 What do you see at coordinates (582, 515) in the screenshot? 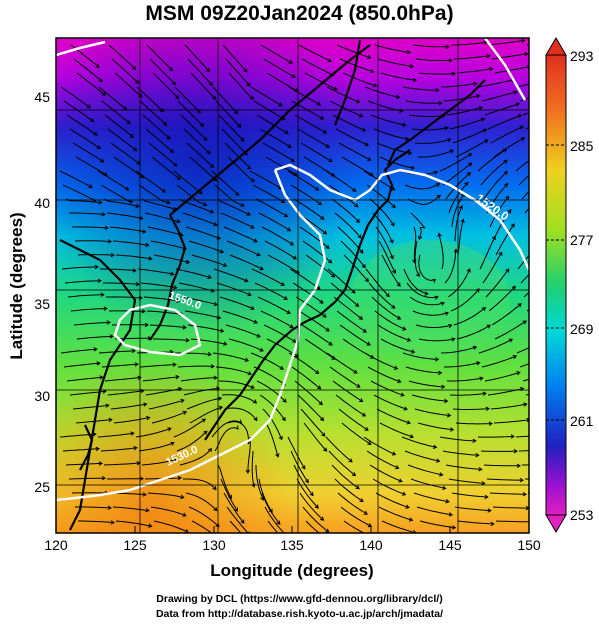
I see `colorbar-label: 253` at bounding box center [582, 515].